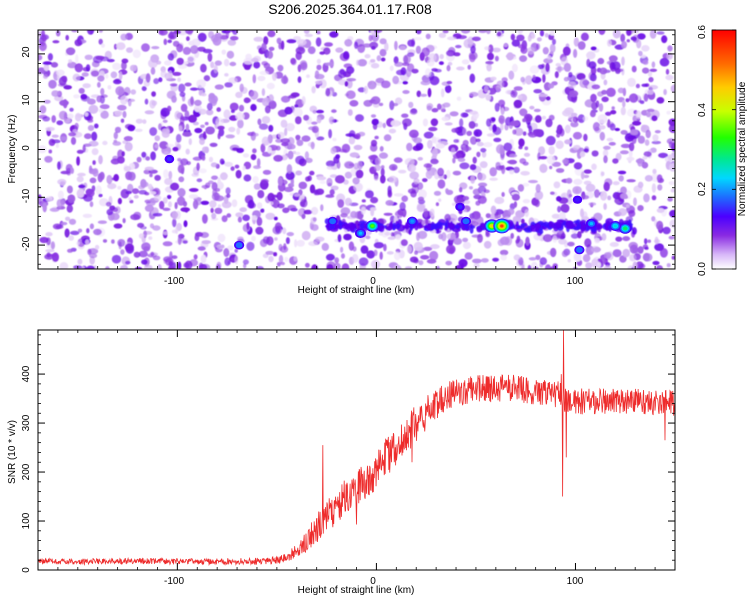 The width and height of the screenshot is (750, 600). I want to click on heatmap-peaks, so click(398, 204).